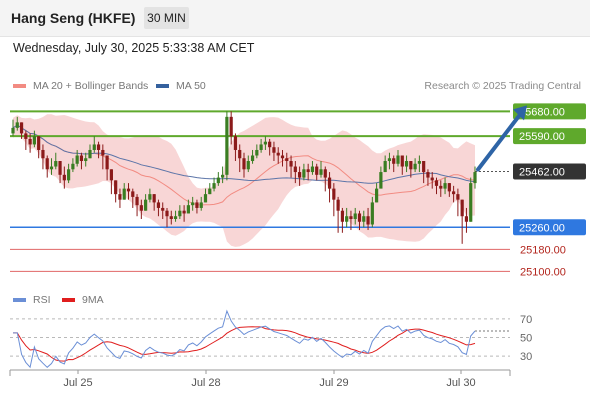 This screenshot has height=400, width=590. Describe the element at coordinates (460, 383) in the screenshot. I see `x-tick-label: Jul 30` at that location.